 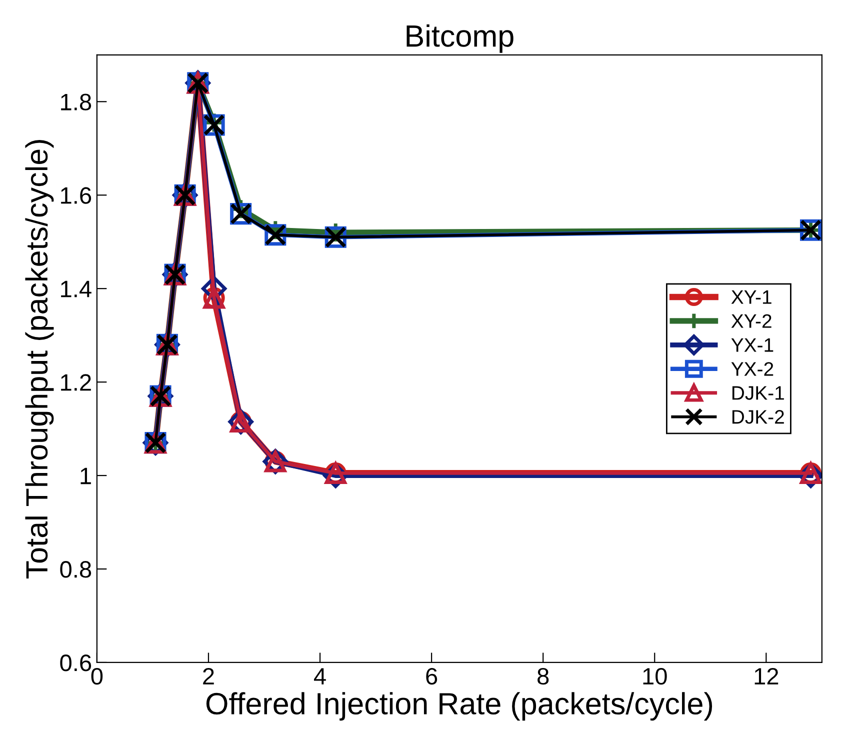 What do you see at coordinates (758, 417) in the screenshot?
I see `legend-label: DJK-2` at bounding box center [758, 417].